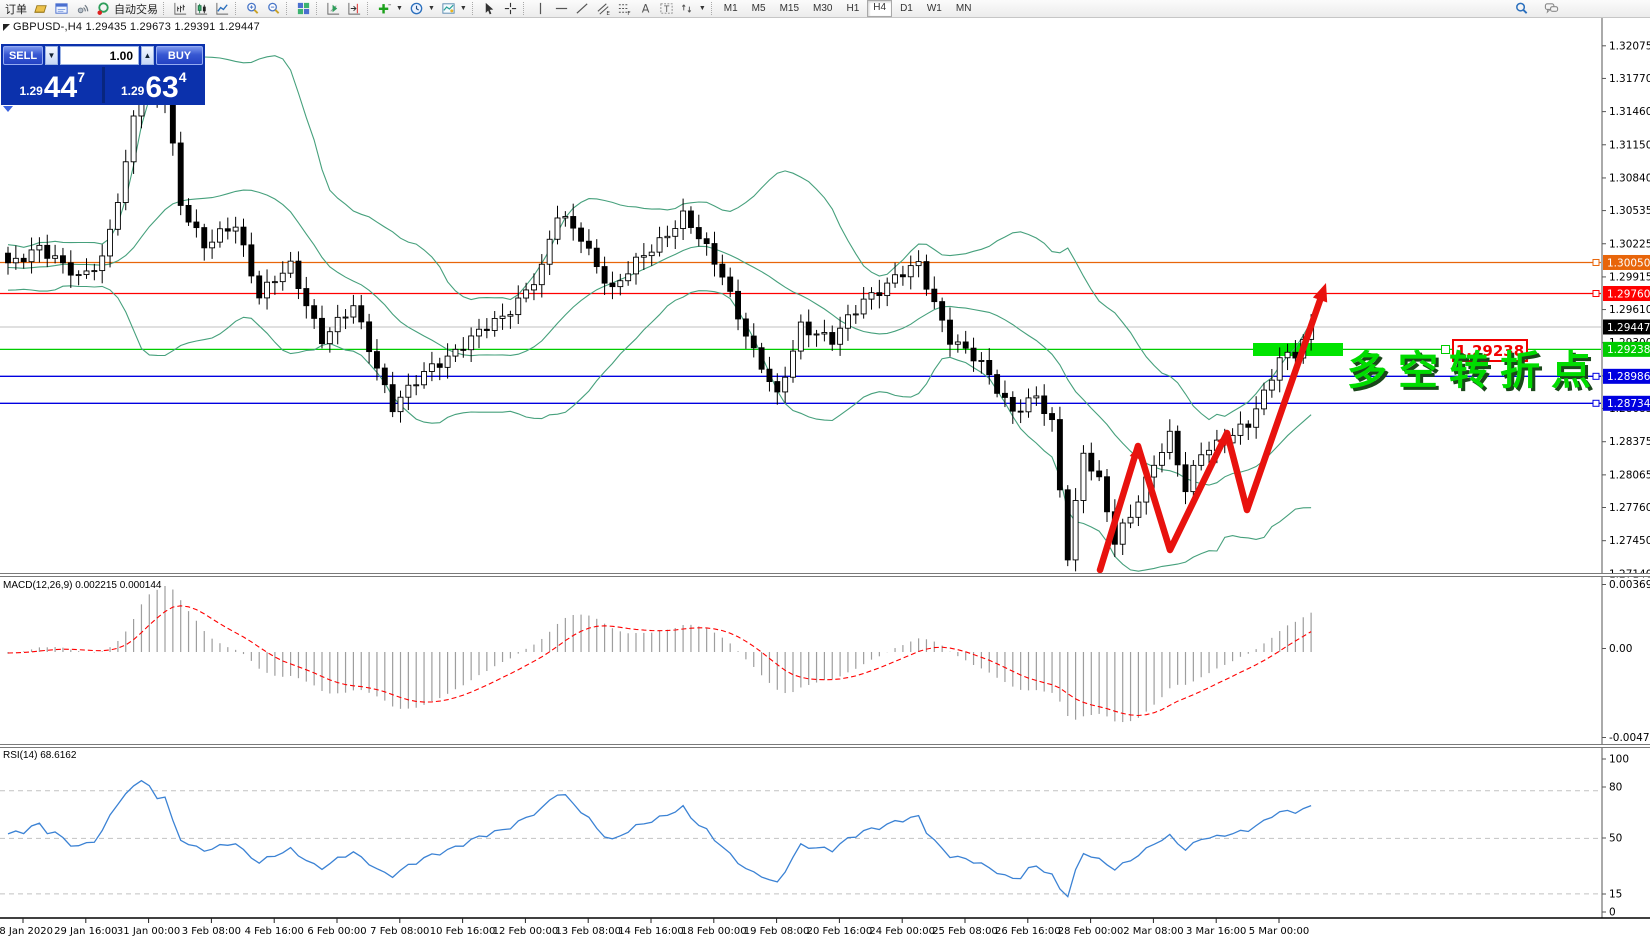  Describe the element at coordinates (303, 9) in the screenshot. I see `tile-windows-icon` at that location.